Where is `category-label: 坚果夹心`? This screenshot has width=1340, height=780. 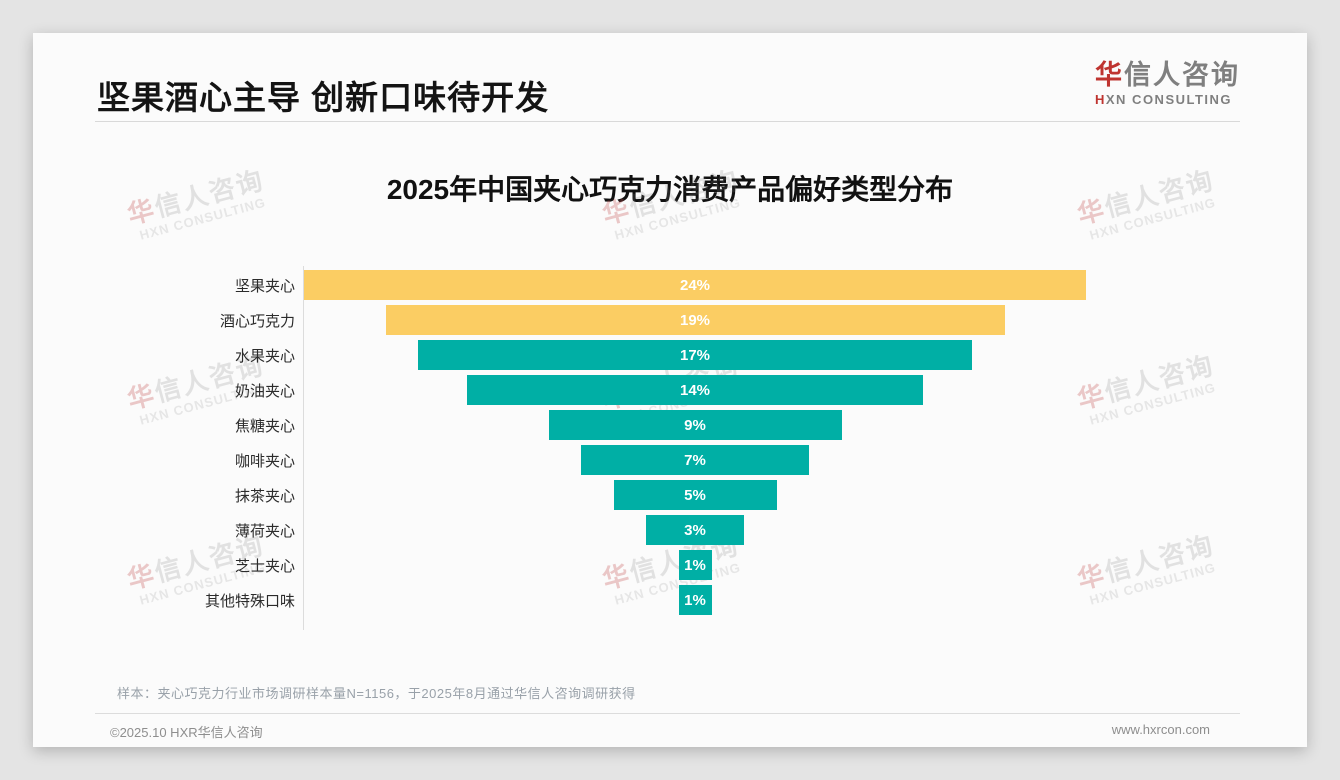 category-label: 坚果夹心 is located at coordinates (264, 286).